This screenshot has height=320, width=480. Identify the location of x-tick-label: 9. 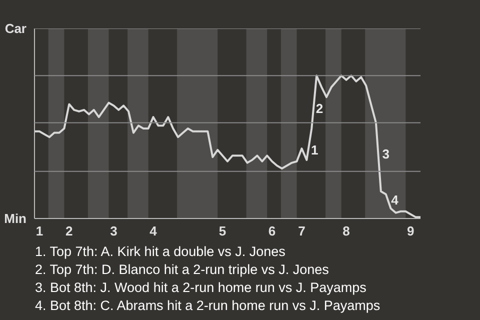
(410, 231).